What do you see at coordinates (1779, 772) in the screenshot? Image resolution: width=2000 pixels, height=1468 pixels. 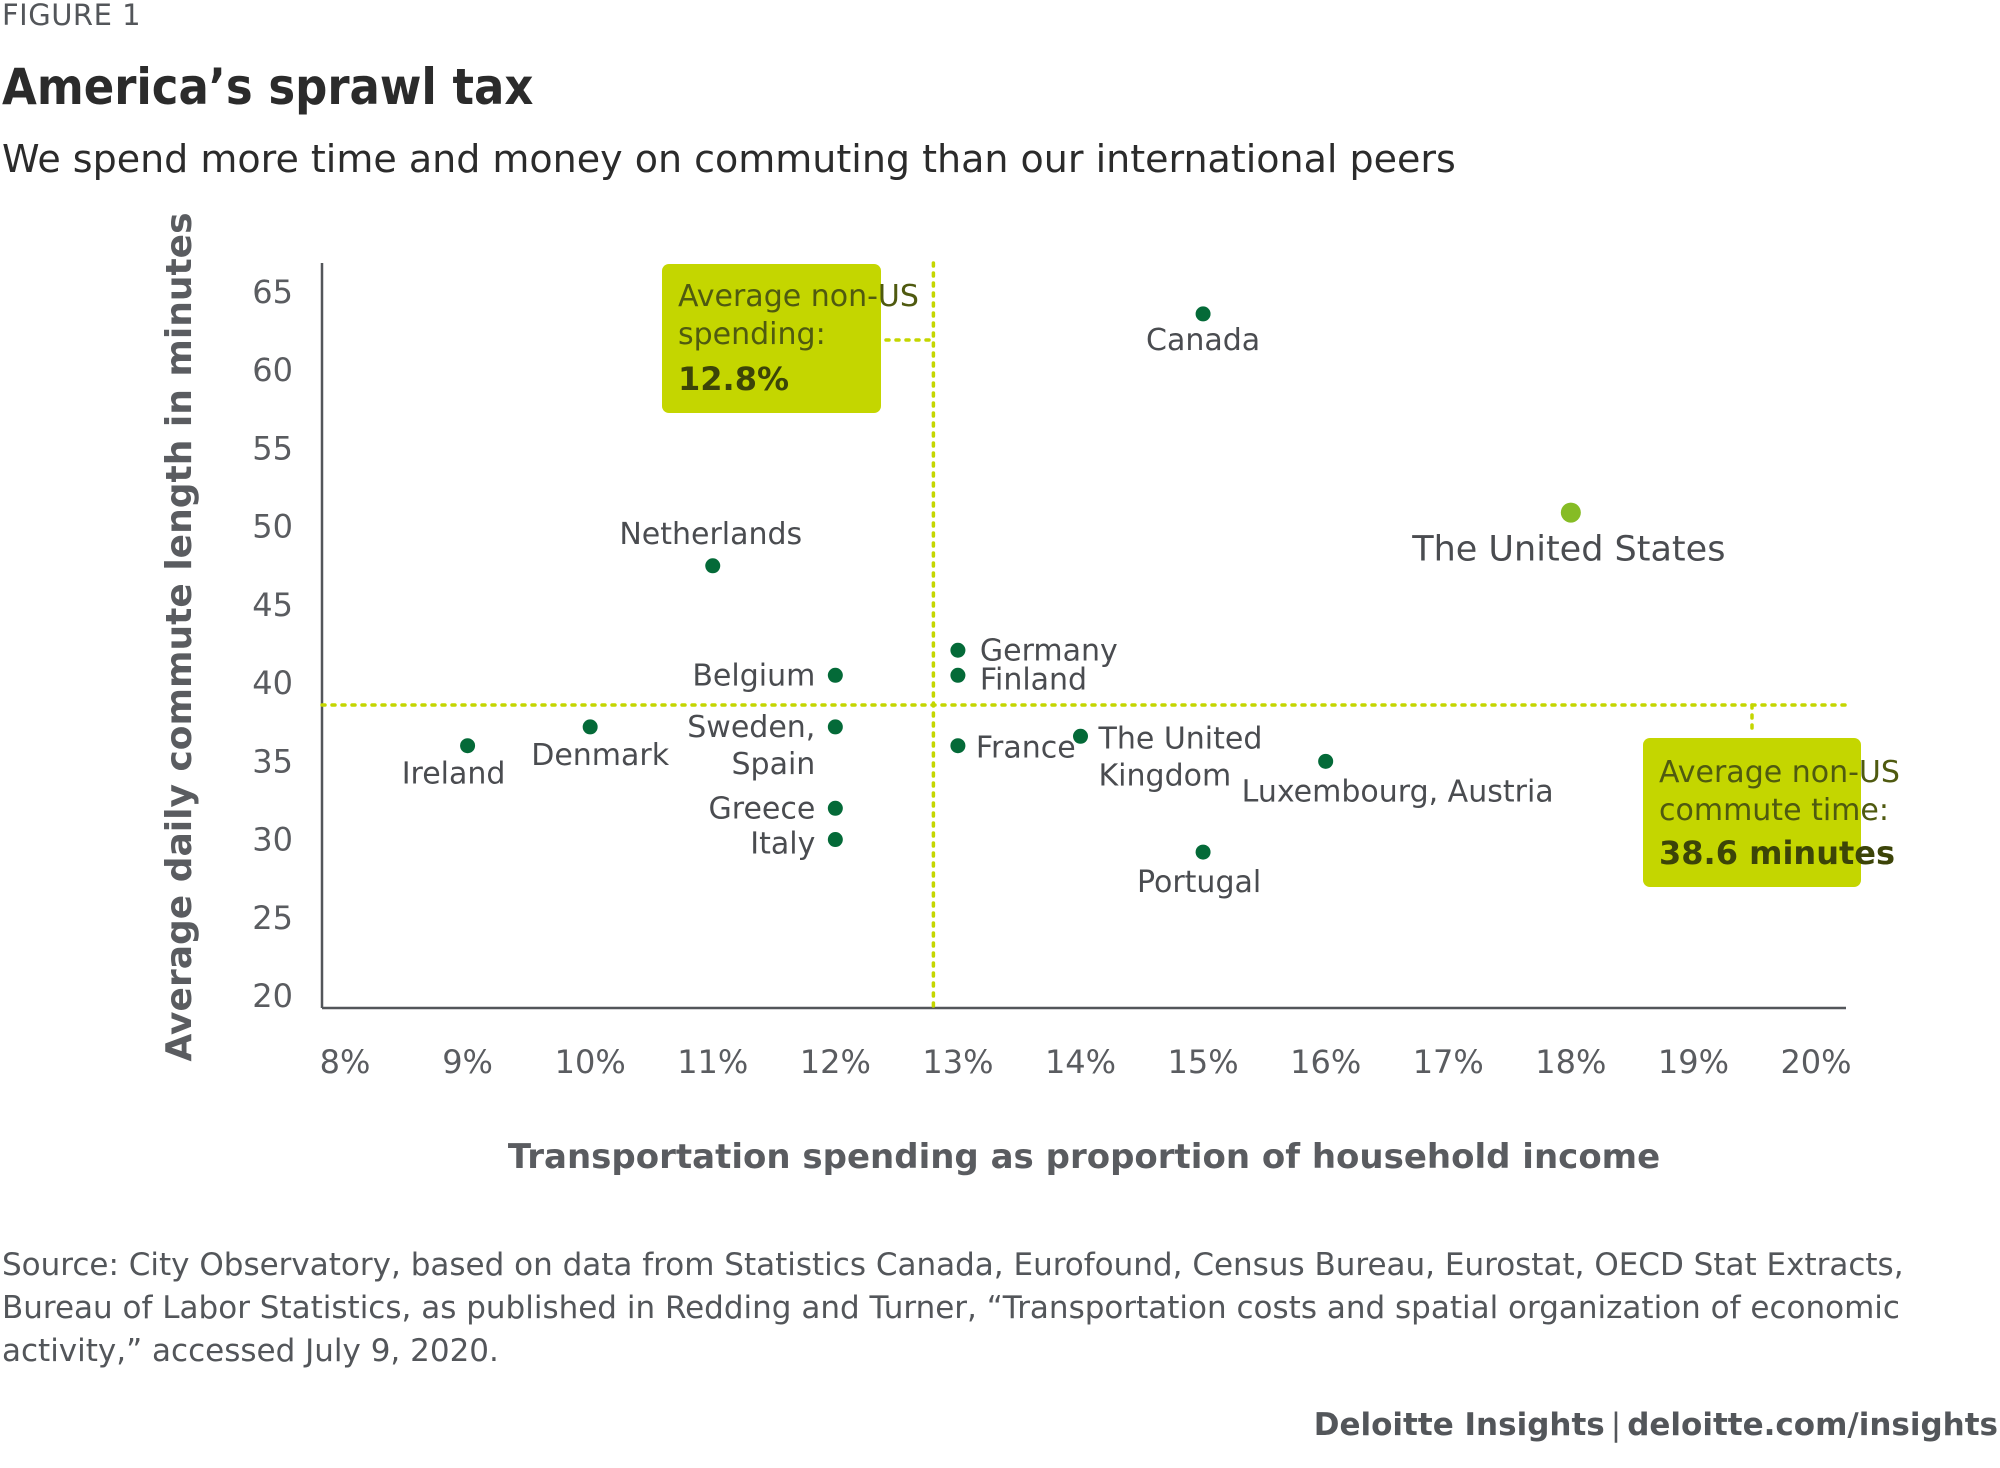 I see `commute-callout-text: Average non-US` at bounding box center [1779, 772].